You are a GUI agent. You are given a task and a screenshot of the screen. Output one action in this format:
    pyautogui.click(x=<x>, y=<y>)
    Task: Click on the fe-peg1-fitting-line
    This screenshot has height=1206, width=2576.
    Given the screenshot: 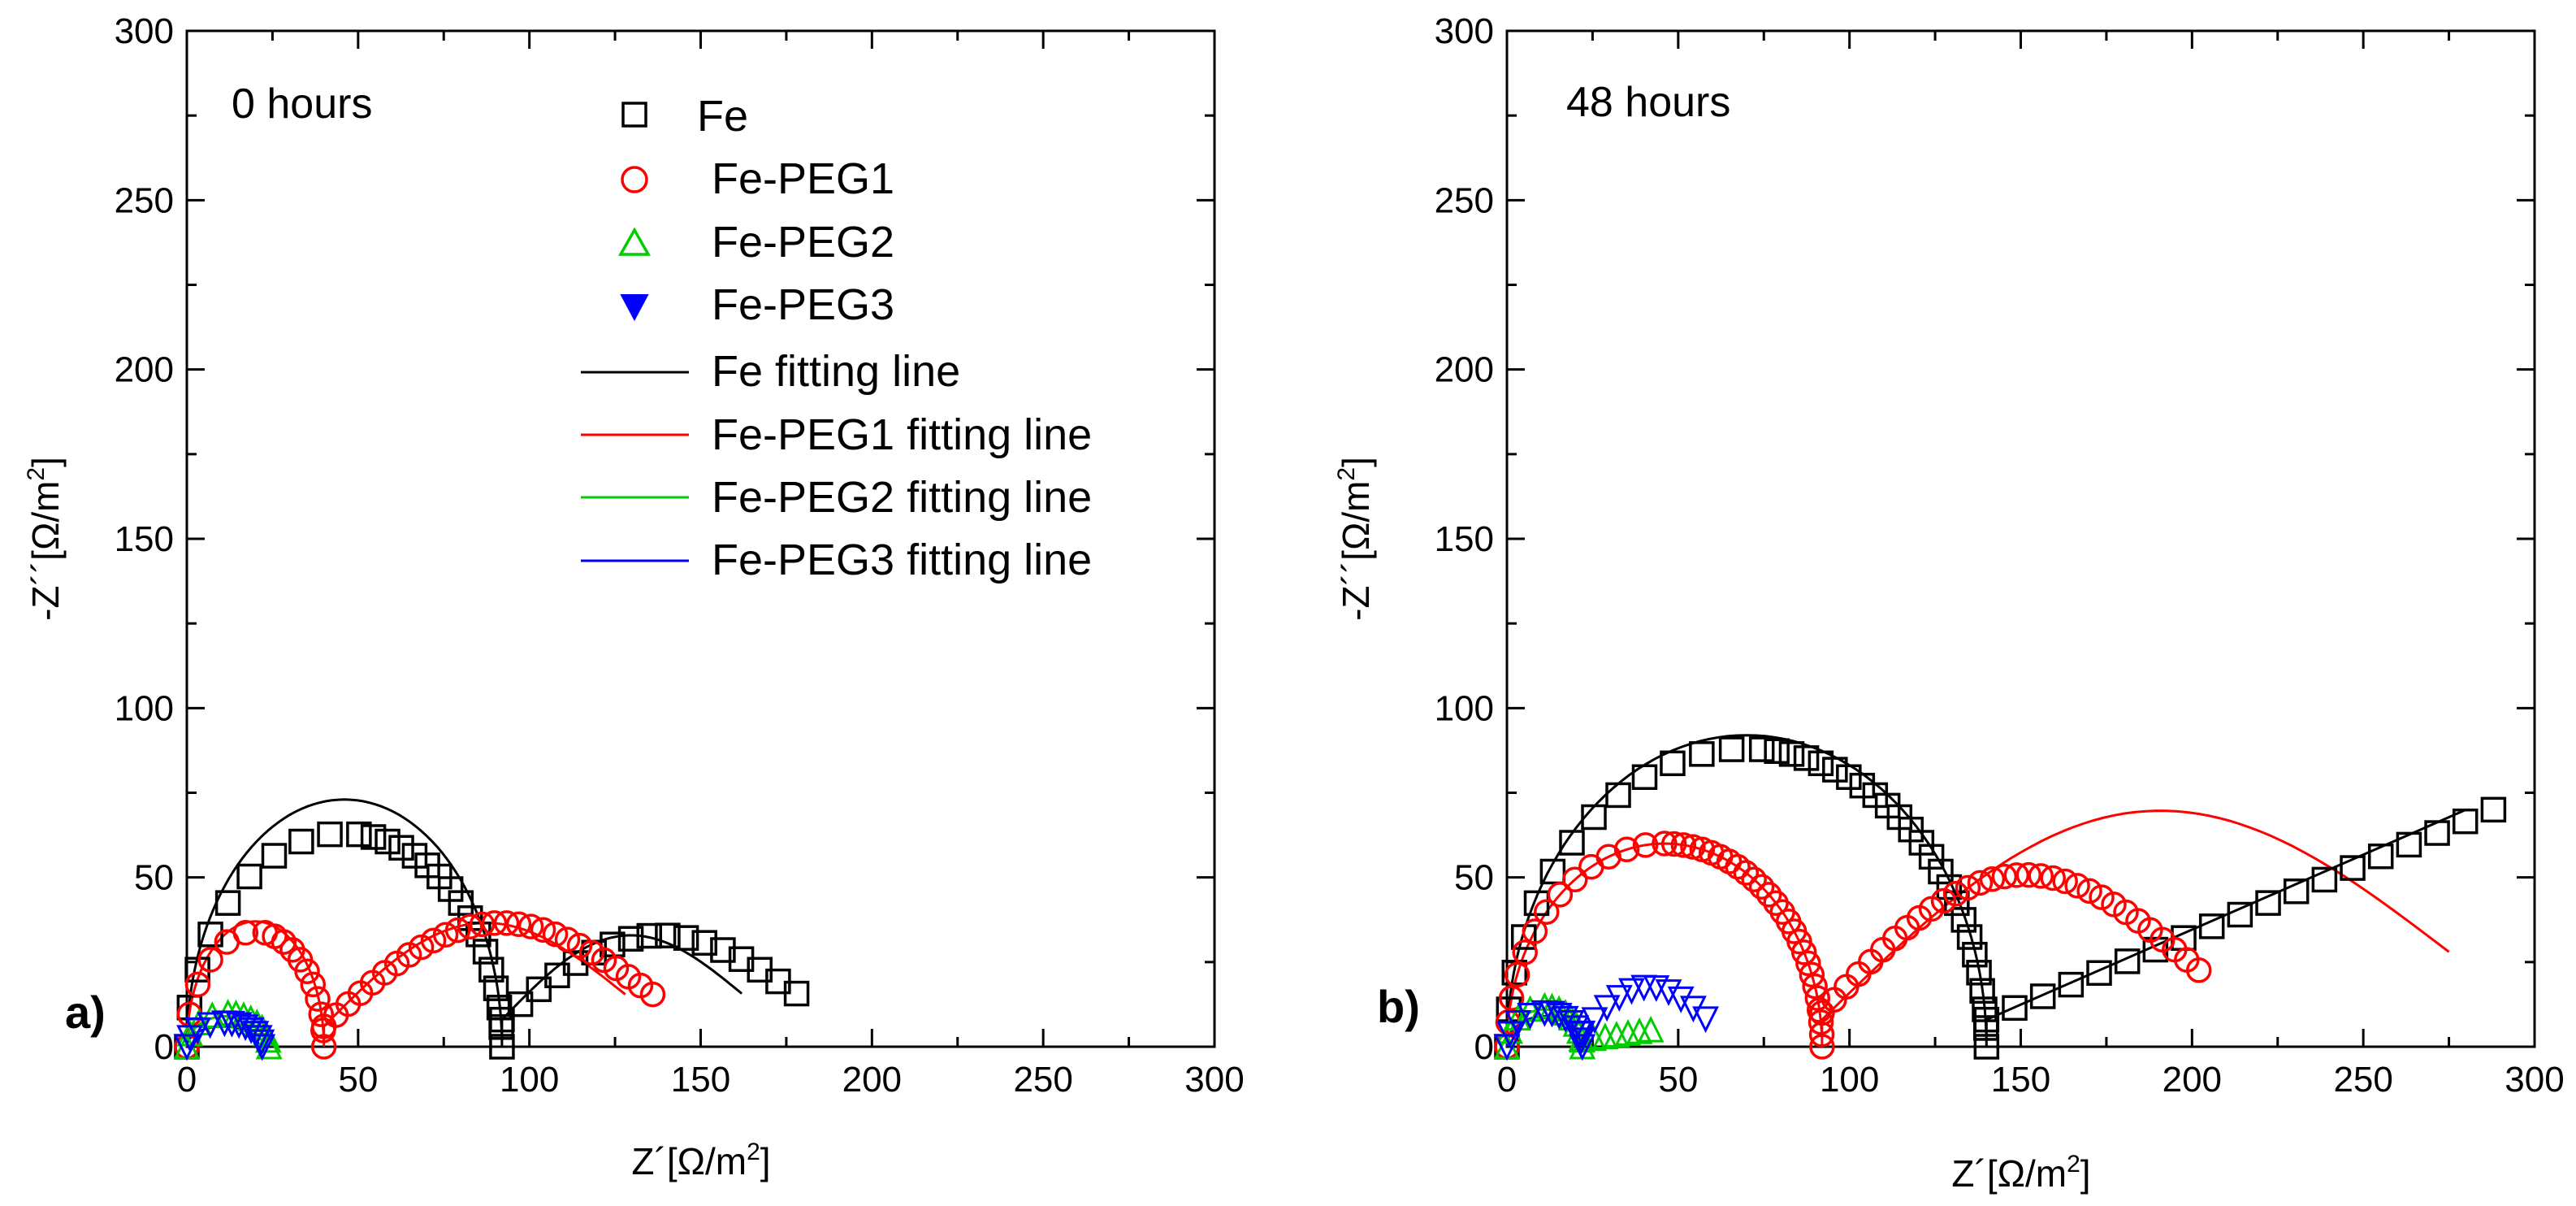 What is the action you would take?
    pyautogui.click(x=1977, y=928)
    